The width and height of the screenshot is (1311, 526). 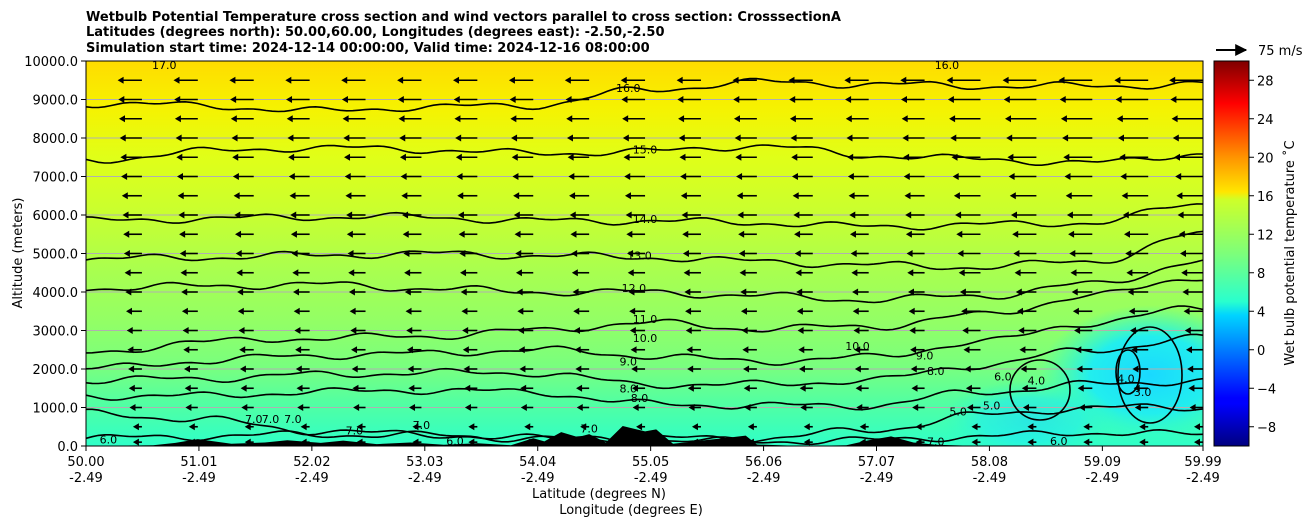 What do you see at coordinates (1266, 428) in the screenshot?
I see `colorbar-tick-label: −8` at bounding box center [1266, 428].